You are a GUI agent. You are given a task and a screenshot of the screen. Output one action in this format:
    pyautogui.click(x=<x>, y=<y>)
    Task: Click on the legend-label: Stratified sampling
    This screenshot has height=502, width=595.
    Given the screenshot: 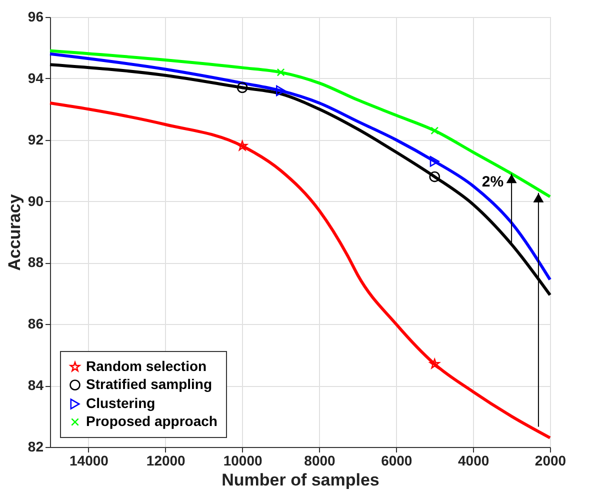 What is the action you would take?
    pyautogui.click(x=149, y=384)
    